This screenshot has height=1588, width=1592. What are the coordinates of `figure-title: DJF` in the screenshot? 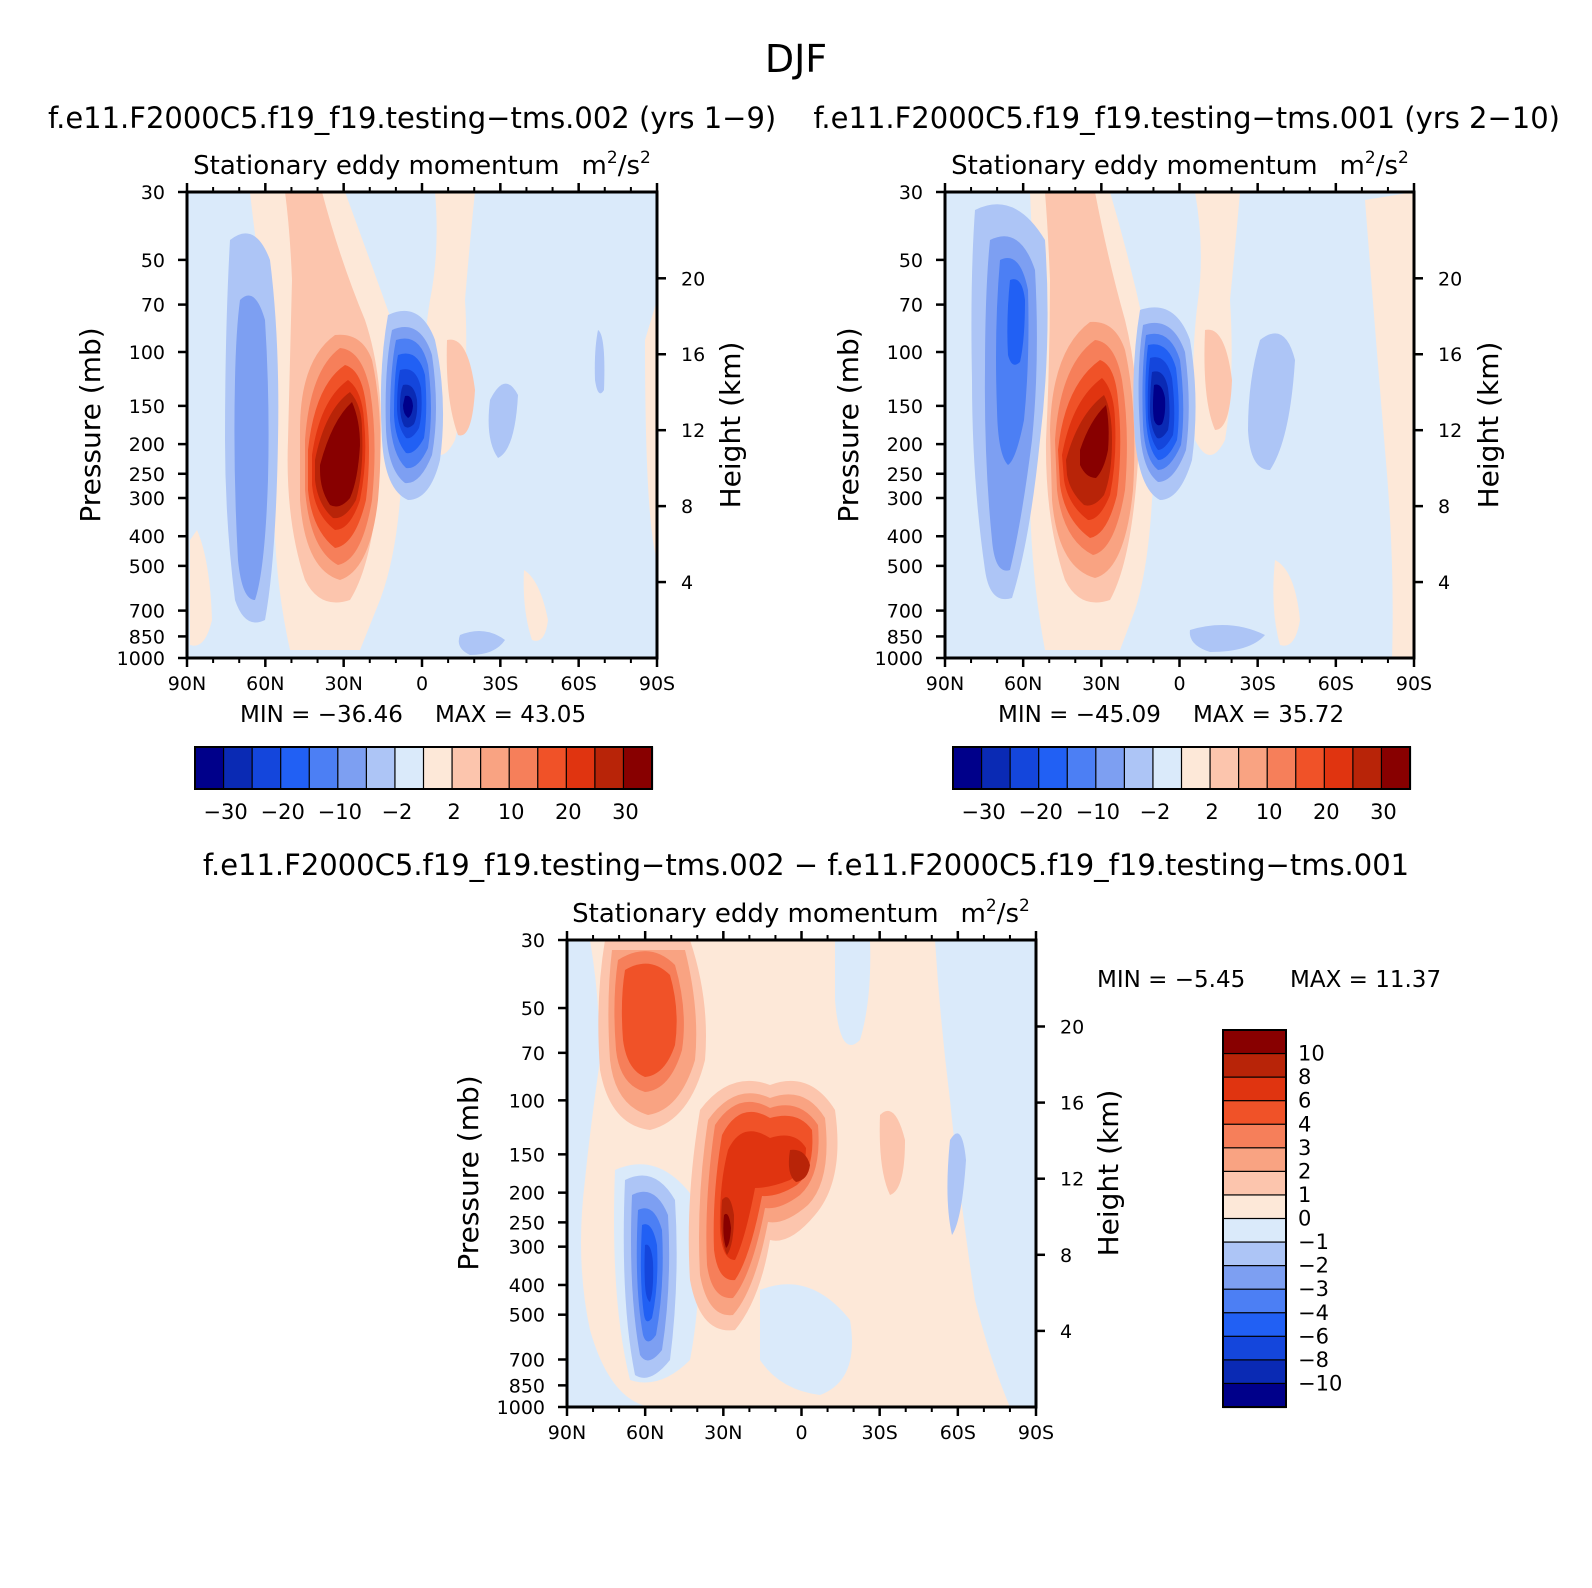 It's located at (796, 59).